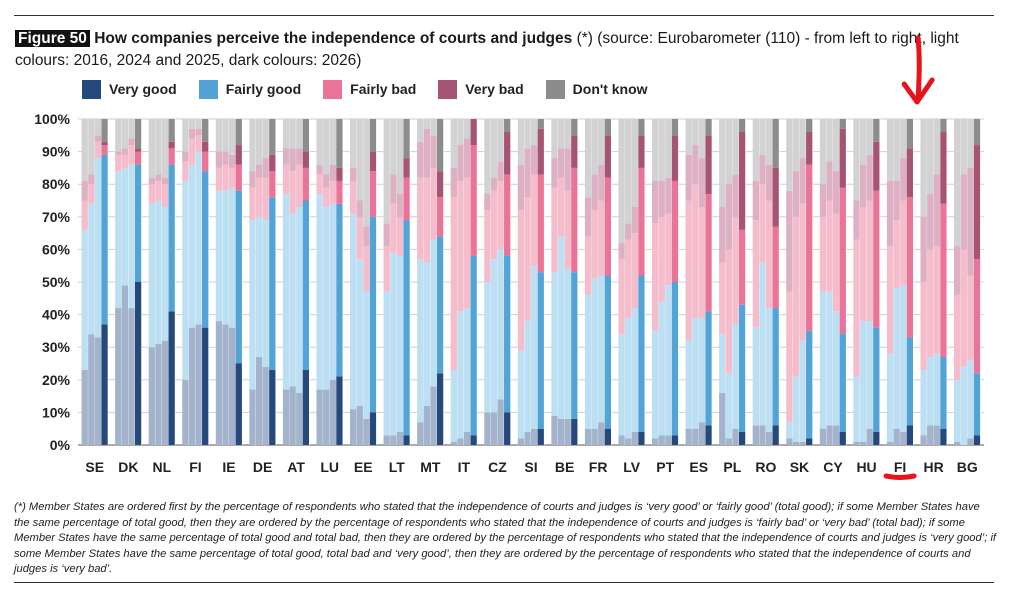  Describe the element at coordinates (56, 282) in the screenshot. I see `y-tick-label: 50%` at that location.